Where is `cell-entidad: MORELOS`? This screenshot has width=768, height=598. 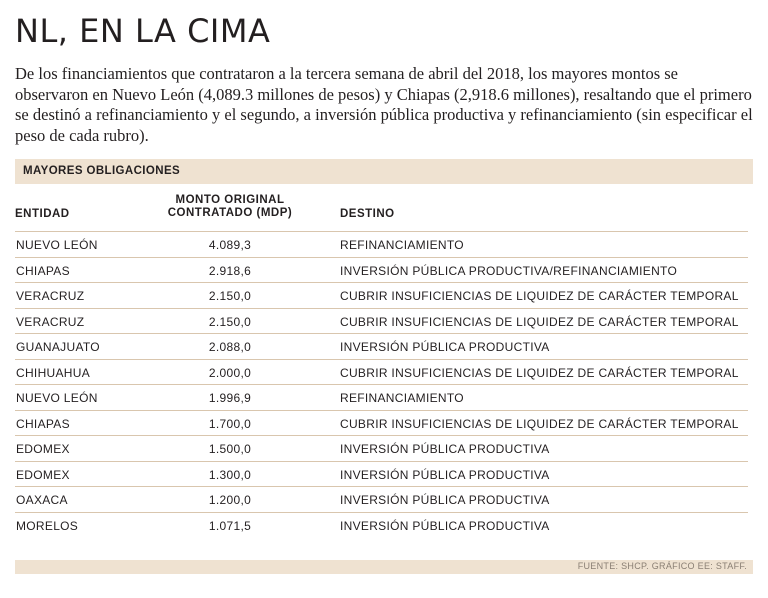 cell-entidad: MORELOS is located at coordinates (47, 525).